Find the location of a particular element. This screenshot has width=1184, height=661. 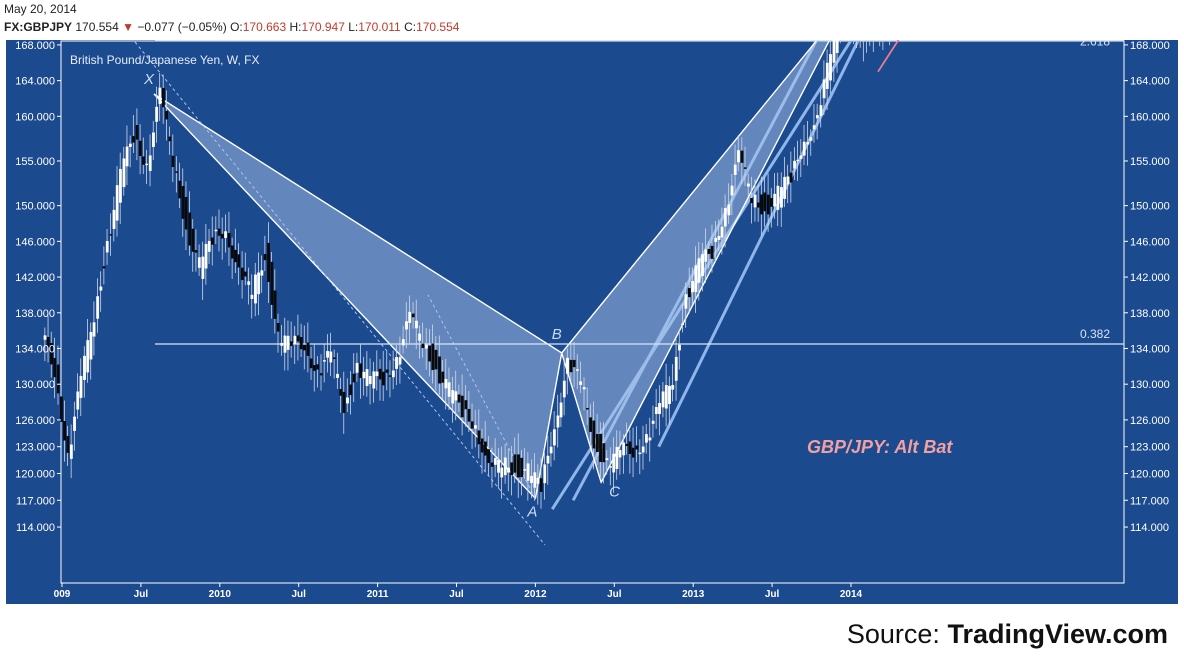

y-tick-label-left: 130.000 is located at coordinates (35, 385).